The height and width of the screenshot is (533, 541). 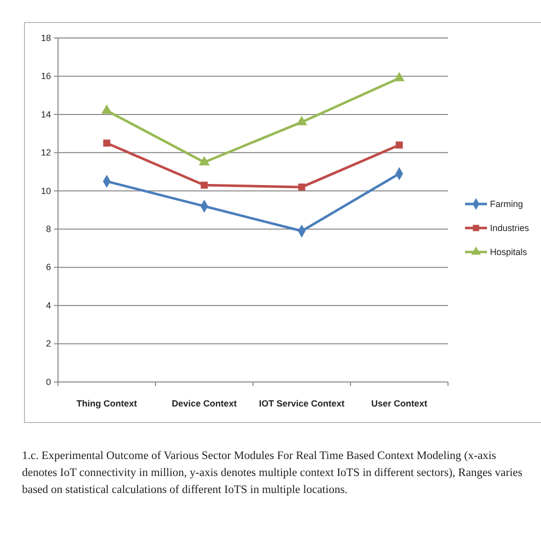 I want to click on text: 1.c. Experimental Outcome of Various Sector Modules For Real Time Based Context Modeling (x-axis denotes IoT connectivity in million, y-axis denotes multiple context IoTS in different sectors), Ranges varies based on statistical calculations of different IoTS in multiple locations., so click(x=273, y=473).